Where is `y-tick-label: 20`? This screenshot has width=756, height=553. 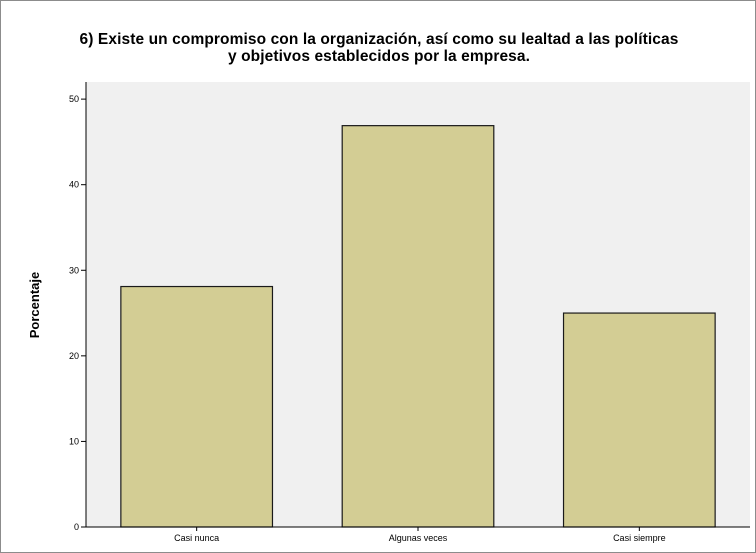 y-tick-label: 20 is located at coordinates (74, 356).